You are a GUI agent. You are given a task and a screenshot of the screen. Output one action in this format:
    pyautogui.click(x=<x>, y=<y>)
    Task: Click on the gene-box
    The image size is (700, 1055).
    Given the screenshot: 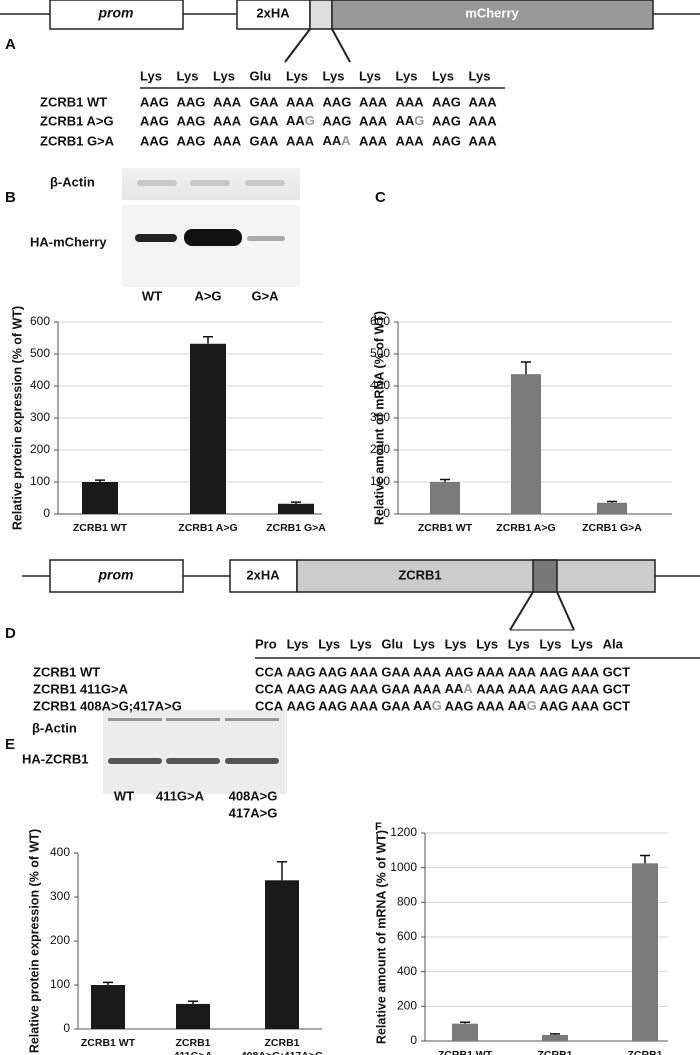 What is the action you would take?
    pyautogui.click(x=476, y=576)
    